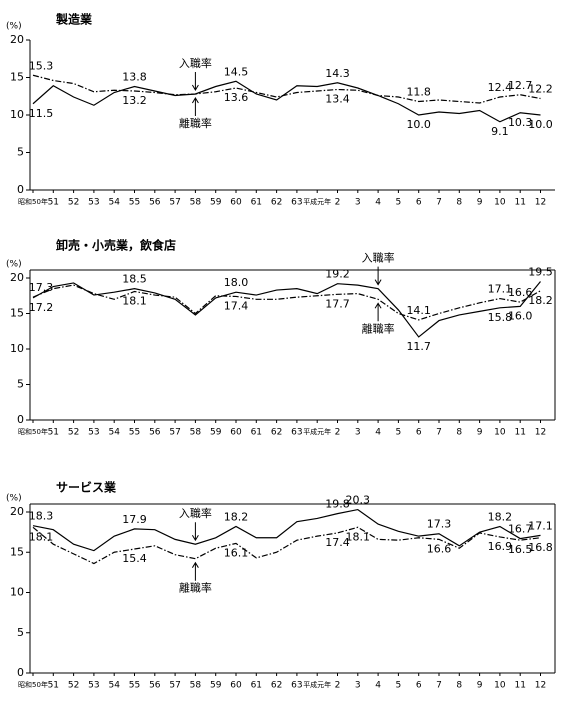  I want to click on value-label: 17.7, so click(337, 303).